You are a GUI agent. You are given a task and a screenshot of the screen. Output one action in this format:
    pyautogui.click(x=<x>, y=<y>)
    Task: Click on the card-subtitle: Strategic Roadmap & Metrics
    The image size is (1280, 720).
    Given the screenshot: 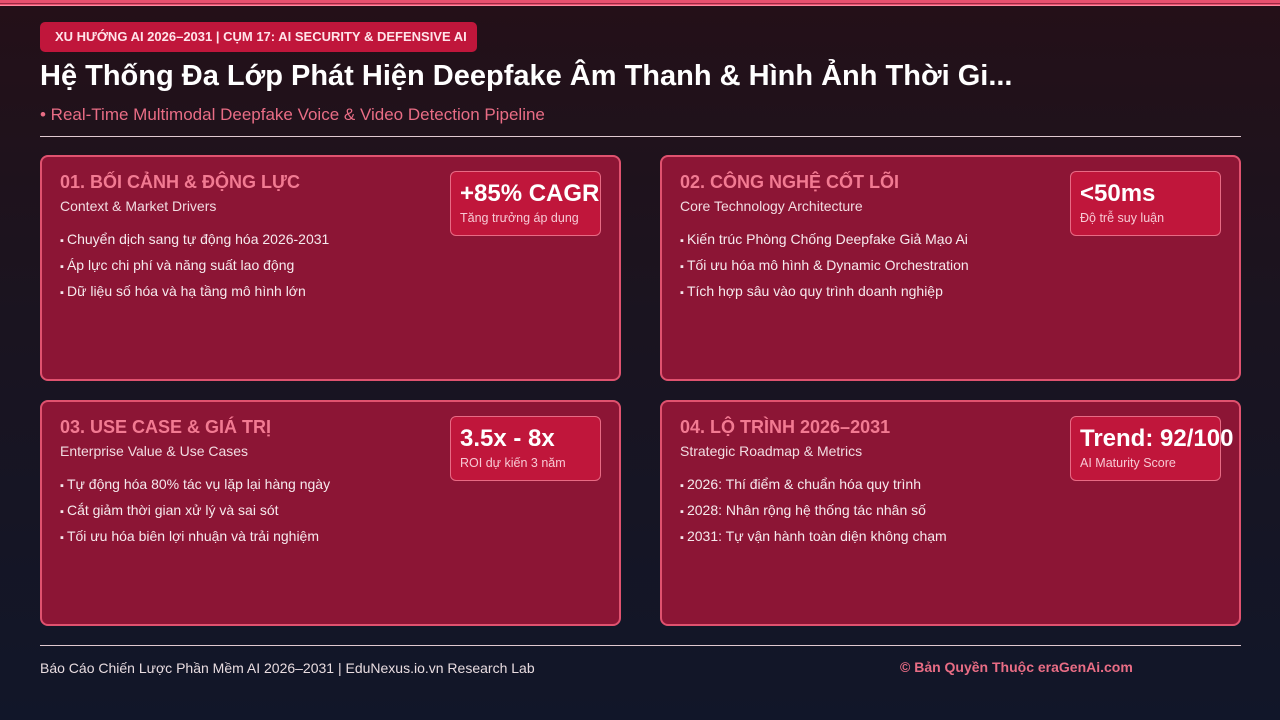 What is the action you would take?
    pyautogui.click(x=771, y=451)
    